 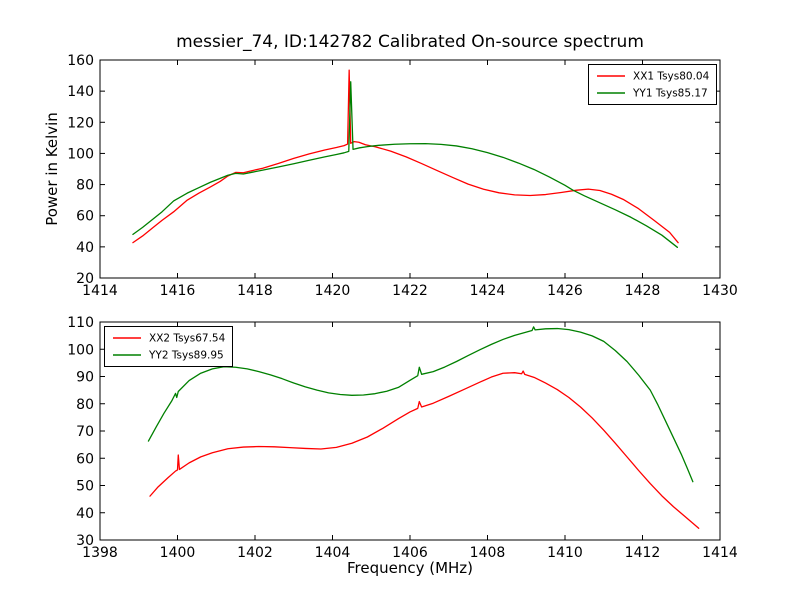 I want to click on x-tick-label: 1422, so click(x=410, y=291).